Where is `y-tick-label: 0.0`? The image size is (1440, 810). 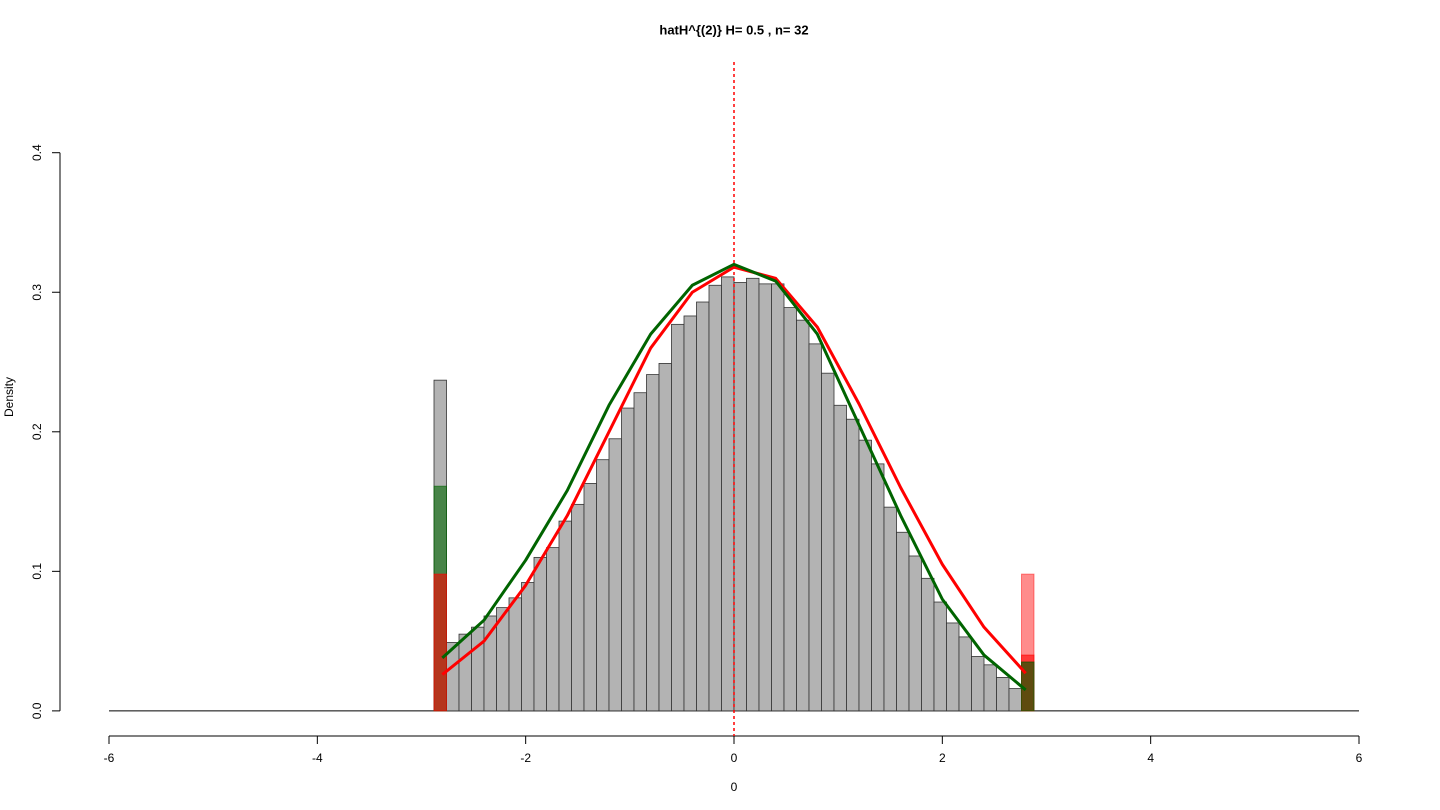
y-tick-label: 0.0 is located at coordinates (37, 710).